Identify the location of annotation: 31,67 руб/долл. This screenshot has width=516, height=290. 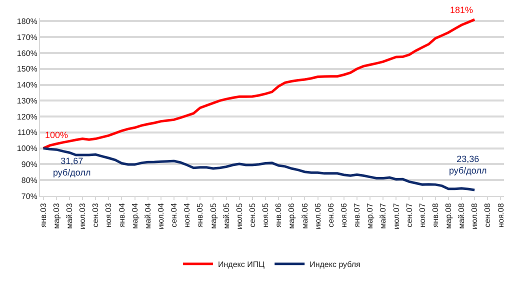
(72, 167).